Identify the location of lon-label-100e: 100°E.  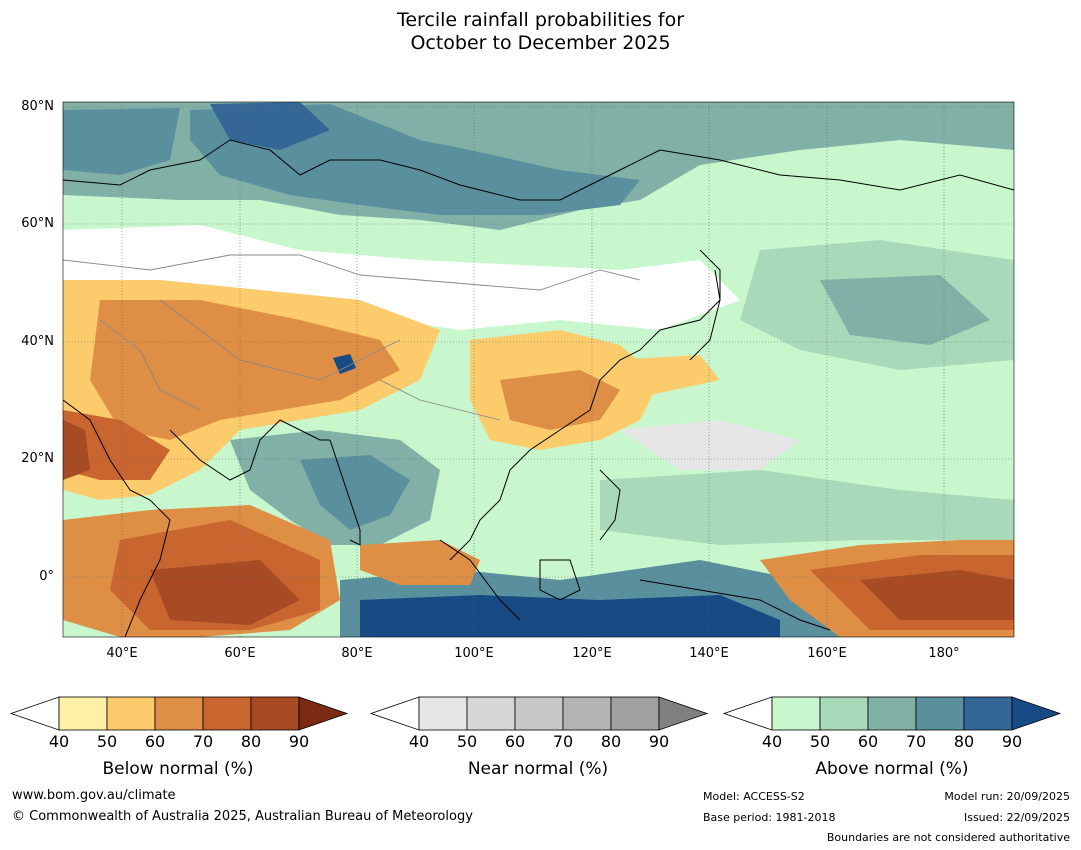
(474, 653).